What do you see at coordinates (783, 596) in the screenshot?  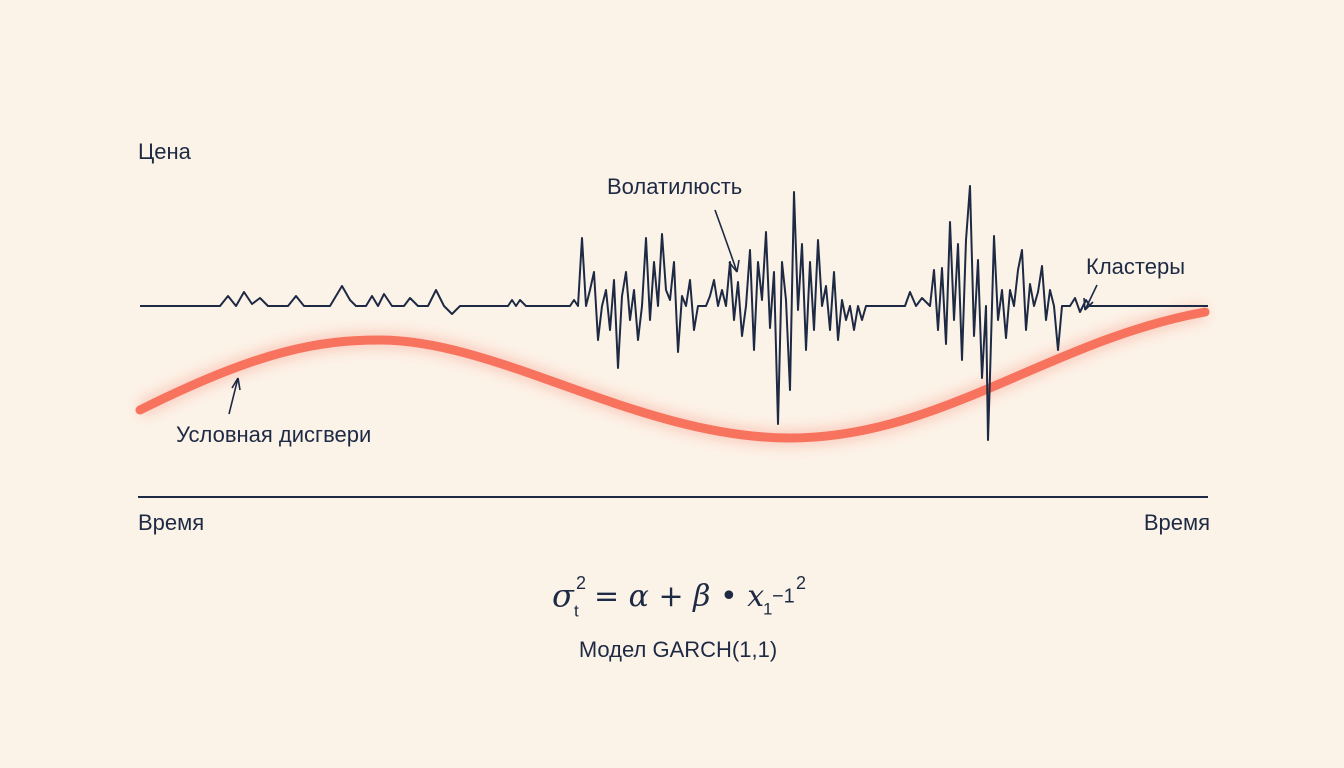 I see `formula-lag: −1` at bounding box center [783, 596].